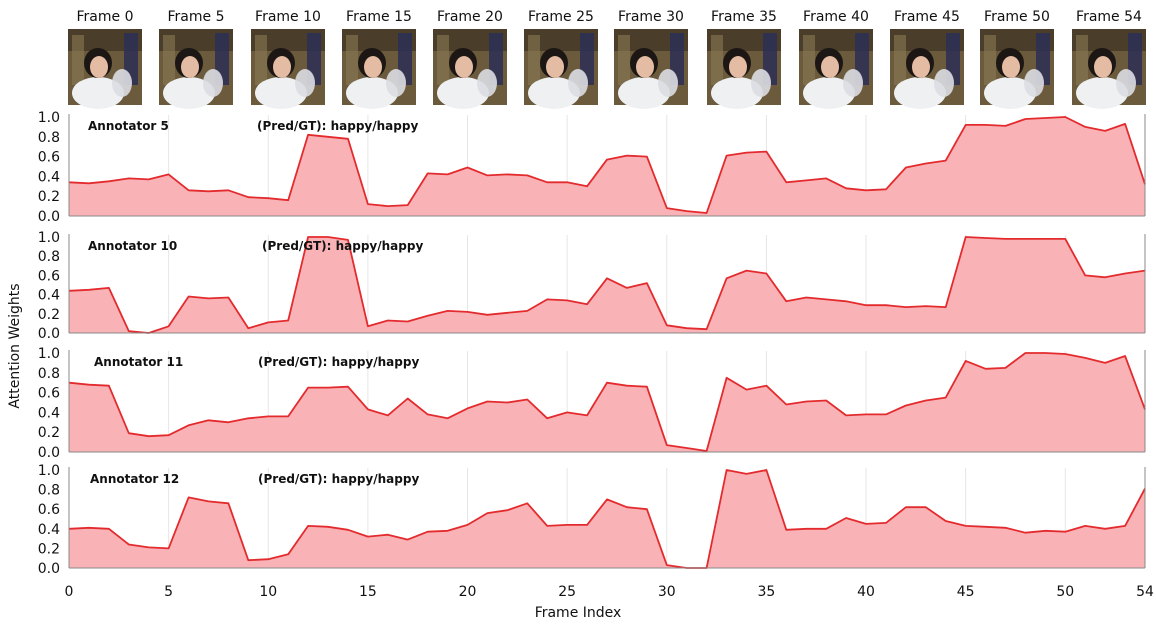 The height and width of the screenshot is (626, 1156). Describe the element at coordinates (609, 592) in the screenshot. I see `x-axis: 0 5 10 15 20 25 30 35 40 45 50 54` at that location.